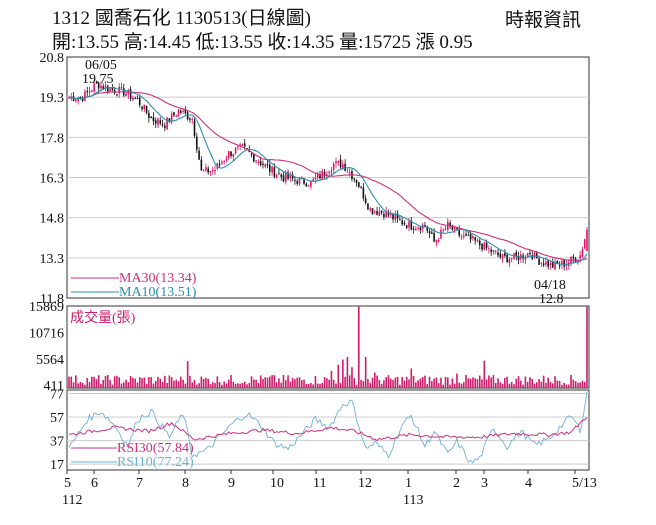  Describe the element at coordinates (98, 79) in the screenshot. I see `high-annotation-value: 19.75` at that location.